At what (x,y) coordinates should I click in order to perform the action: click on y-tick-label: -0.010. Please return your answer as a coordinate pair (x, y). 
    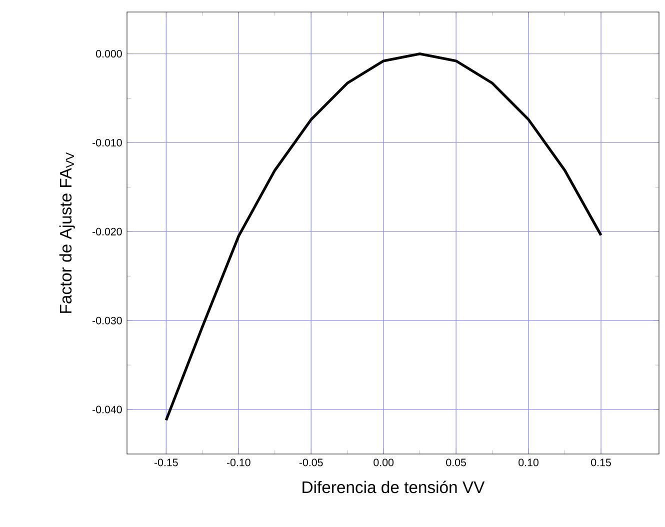
    Looking at the image, I should click on (107, 142).